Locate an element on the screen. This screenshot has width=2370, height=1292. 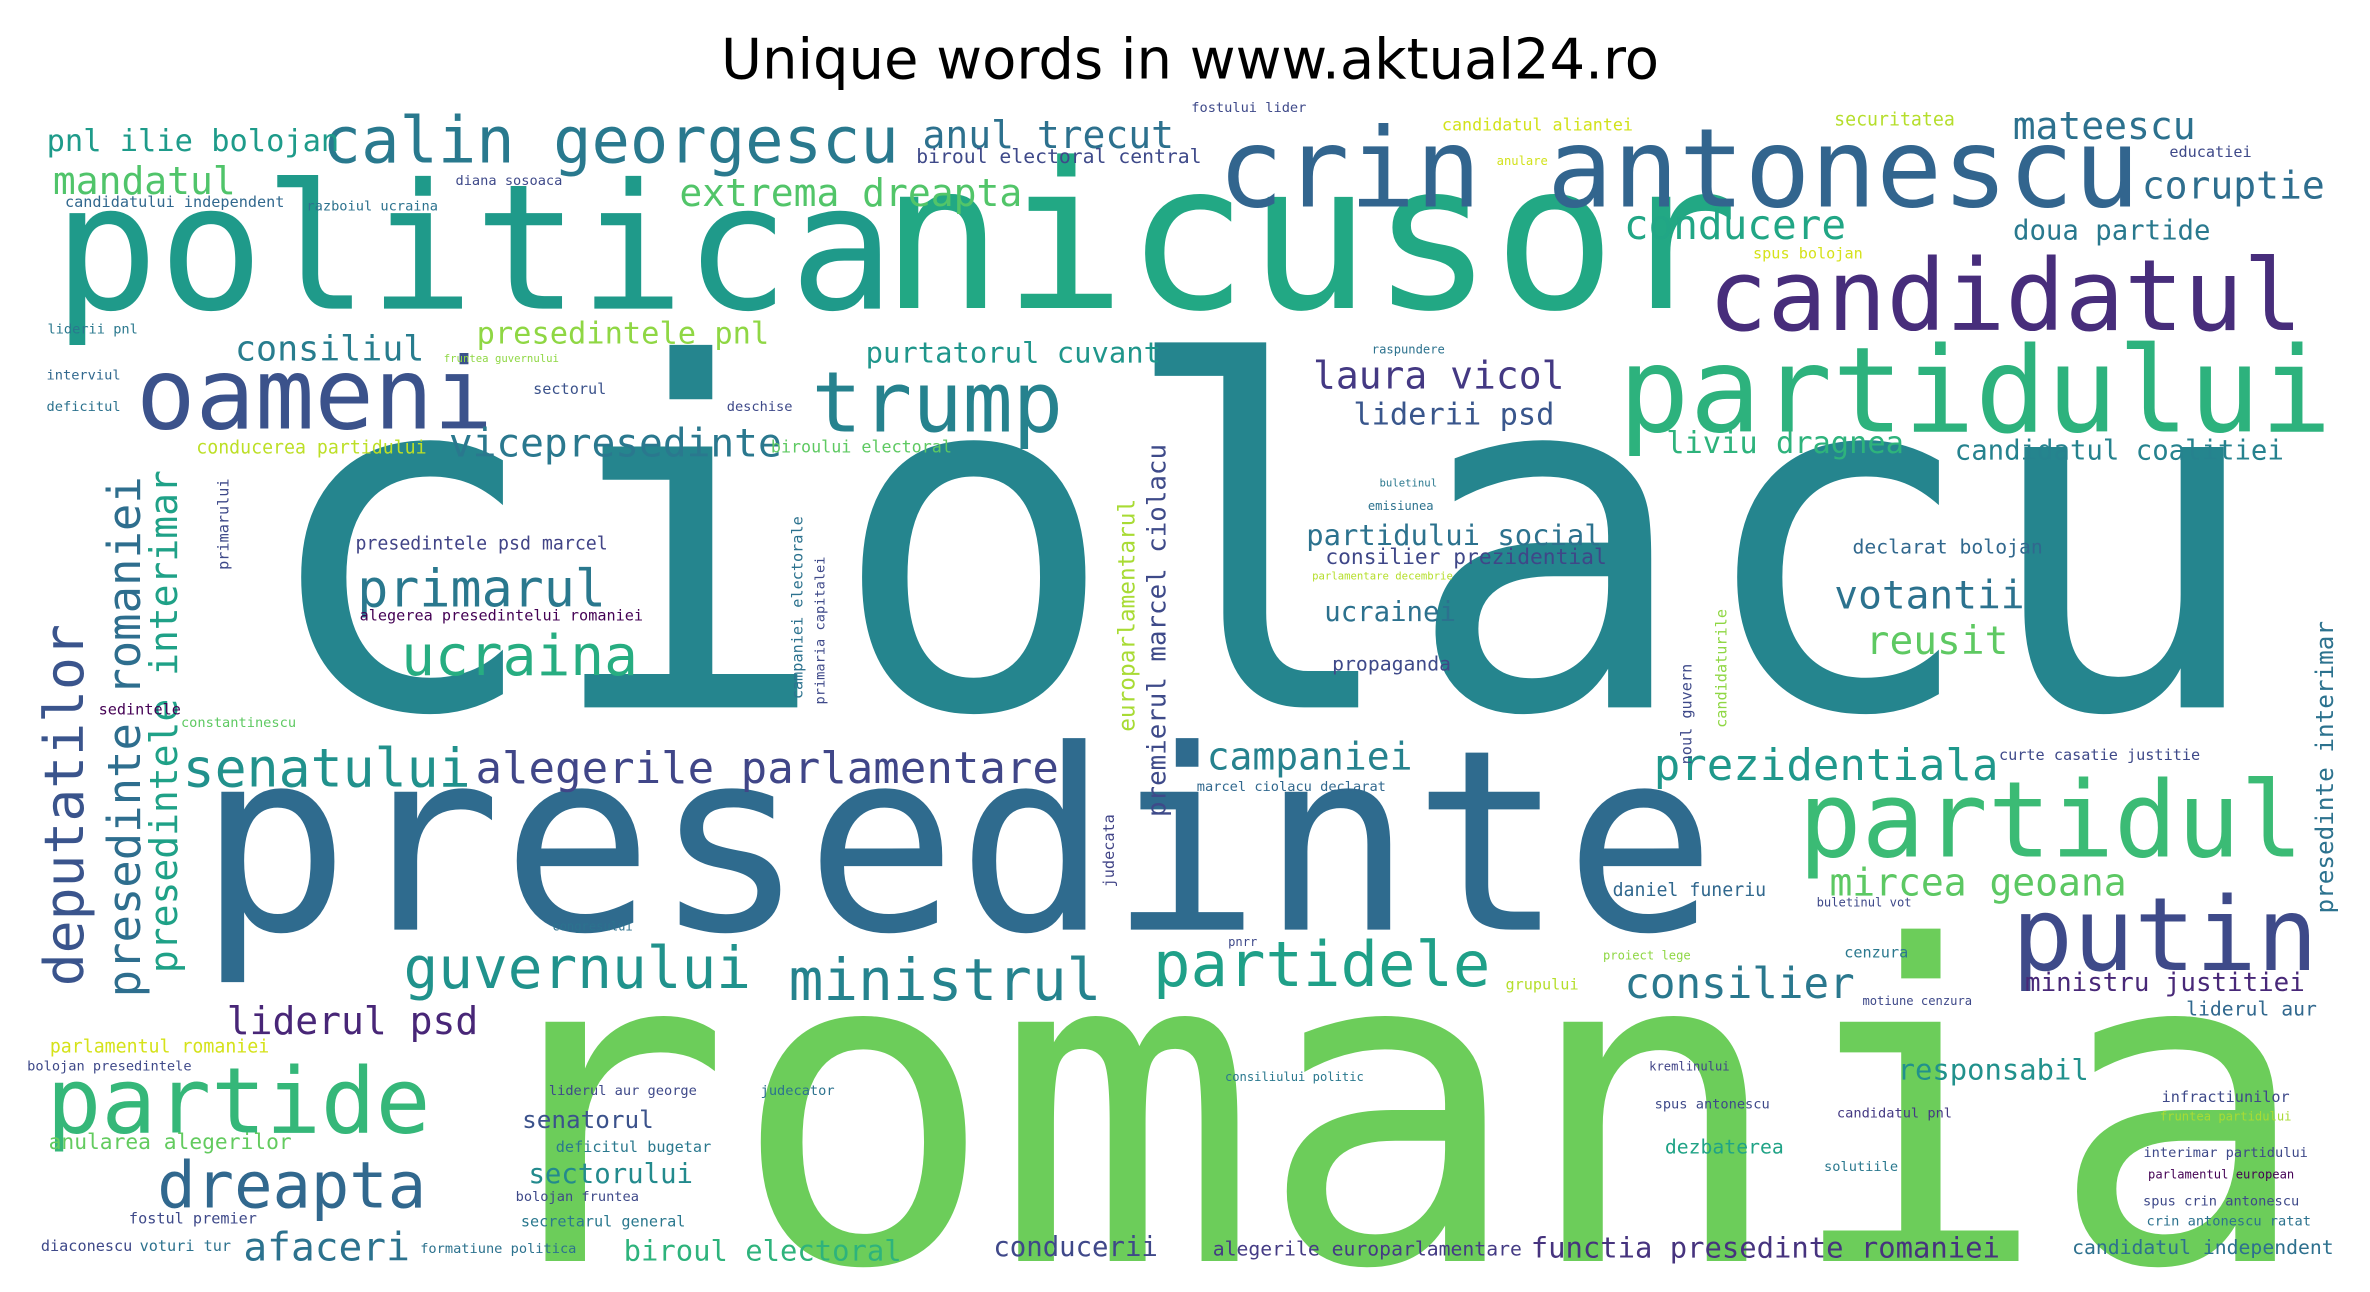
word: partidul is located at coordinates (2051, 820).